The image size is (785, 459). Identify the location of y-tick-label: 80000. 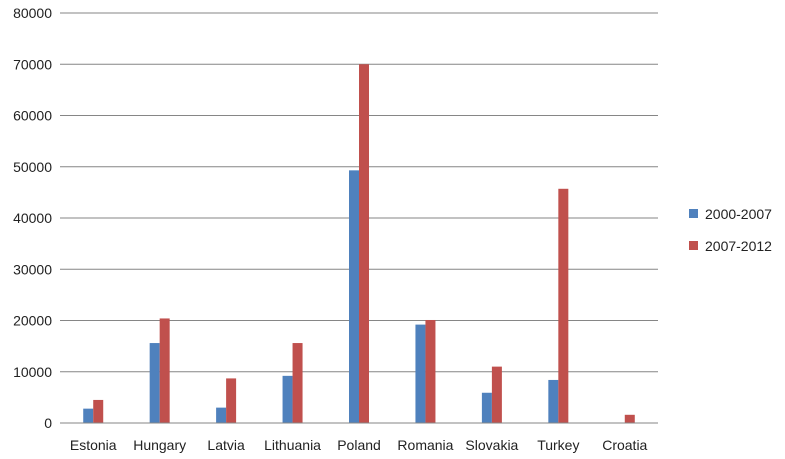
(32, 13).